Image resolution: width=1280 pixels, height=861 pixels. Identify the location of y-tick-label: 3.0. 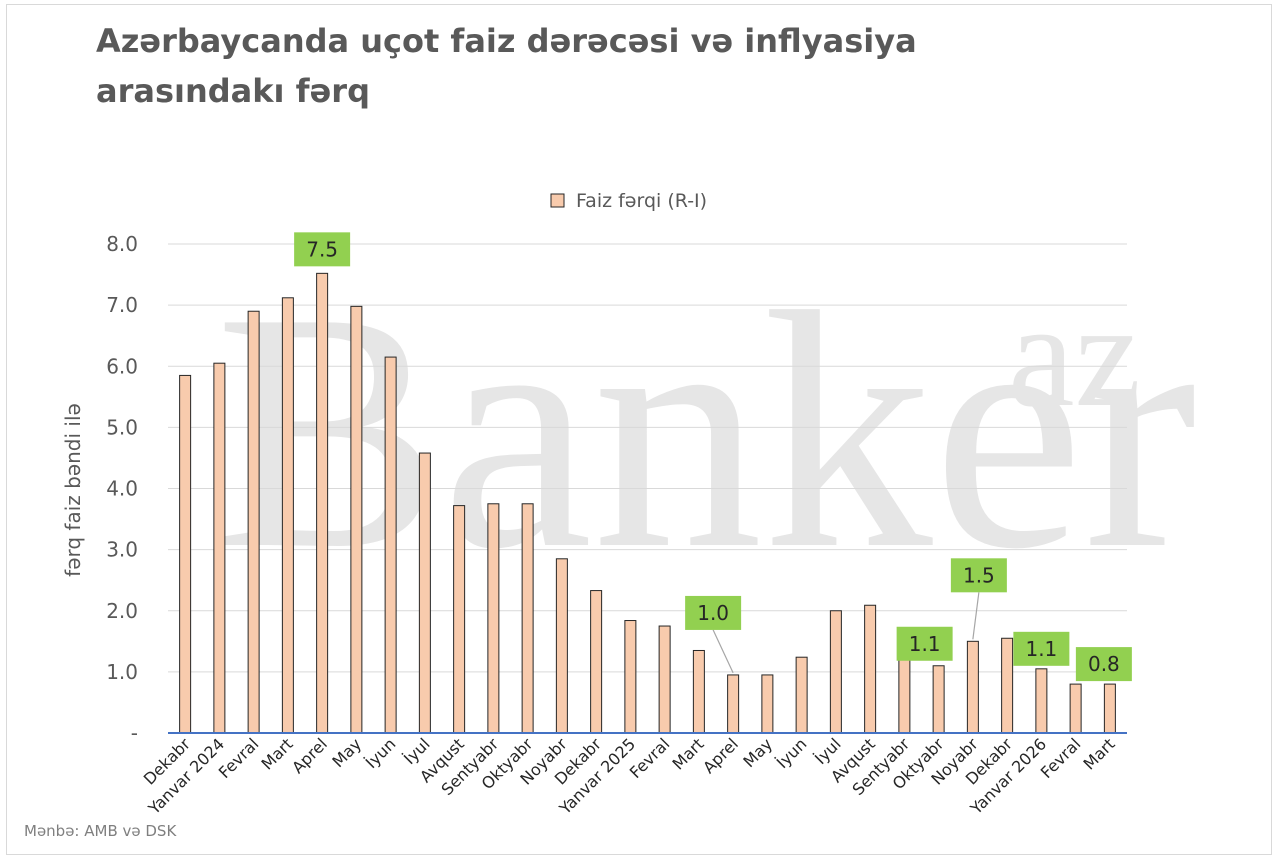
(122, 550).